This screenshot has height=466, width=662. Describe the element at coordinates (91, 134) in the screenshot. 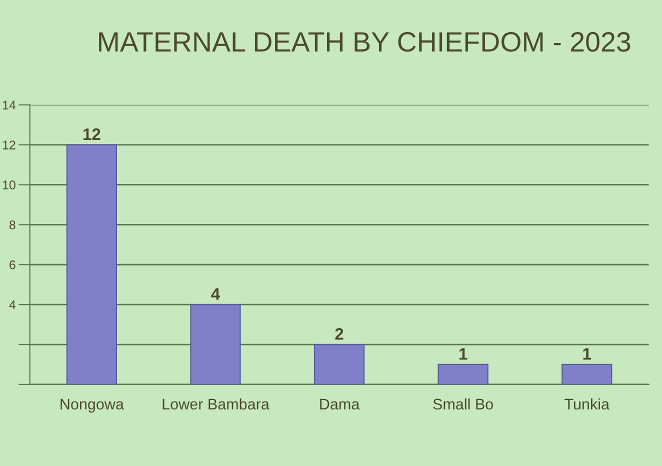

I see `data-label: 12` at that location.